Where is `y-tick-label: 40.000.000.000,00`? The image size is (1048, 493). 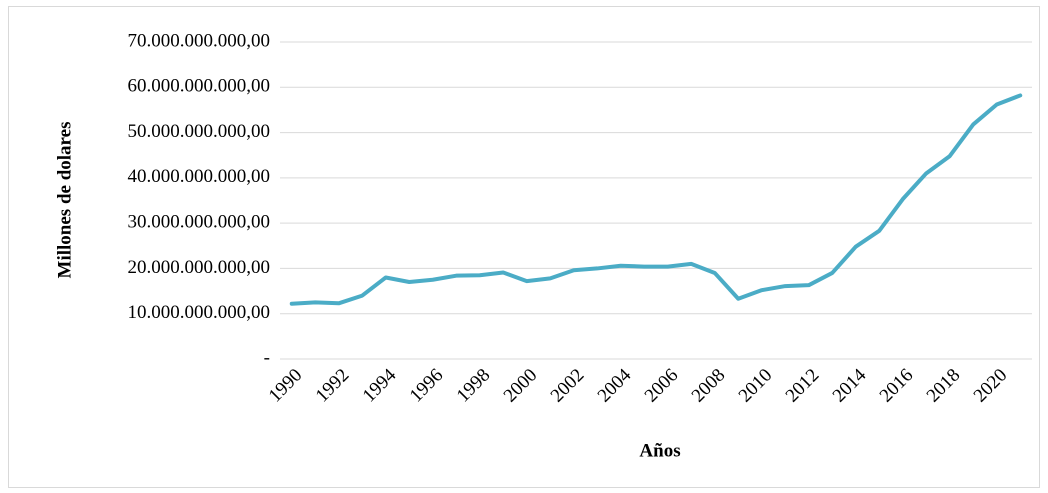
y-tick-label: 40.000.000.000,00 is located at coordinates (199, 176).